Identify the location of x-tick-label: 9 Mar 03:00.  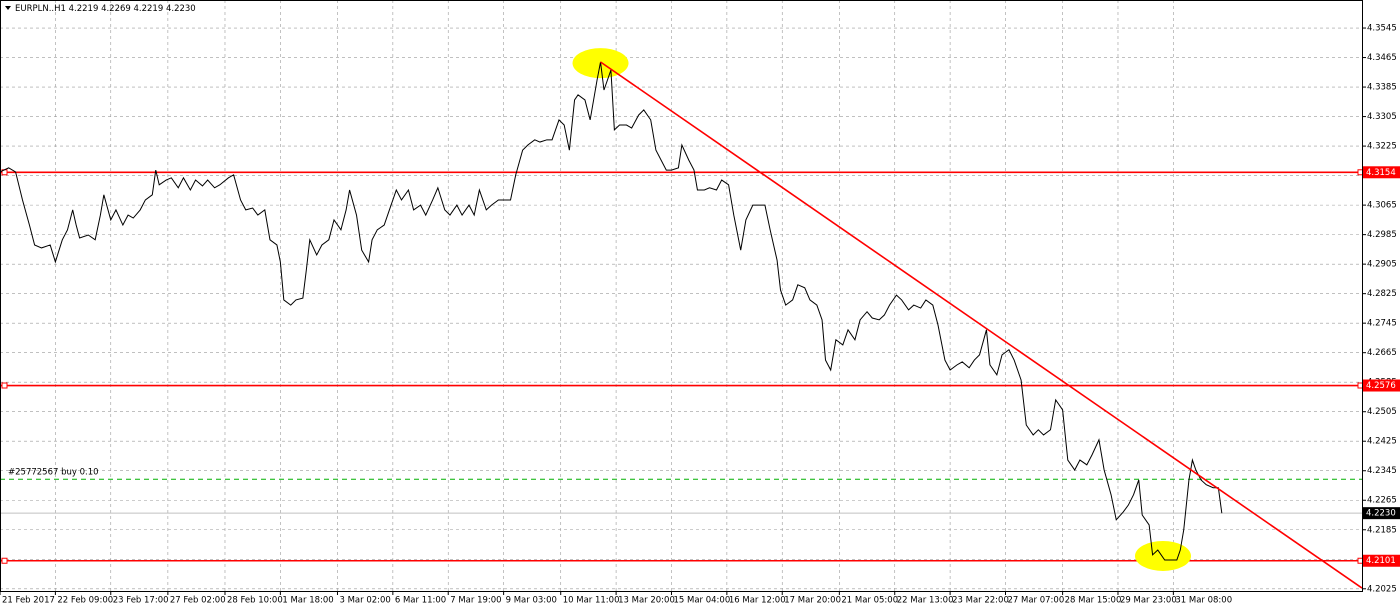
(531, 601).